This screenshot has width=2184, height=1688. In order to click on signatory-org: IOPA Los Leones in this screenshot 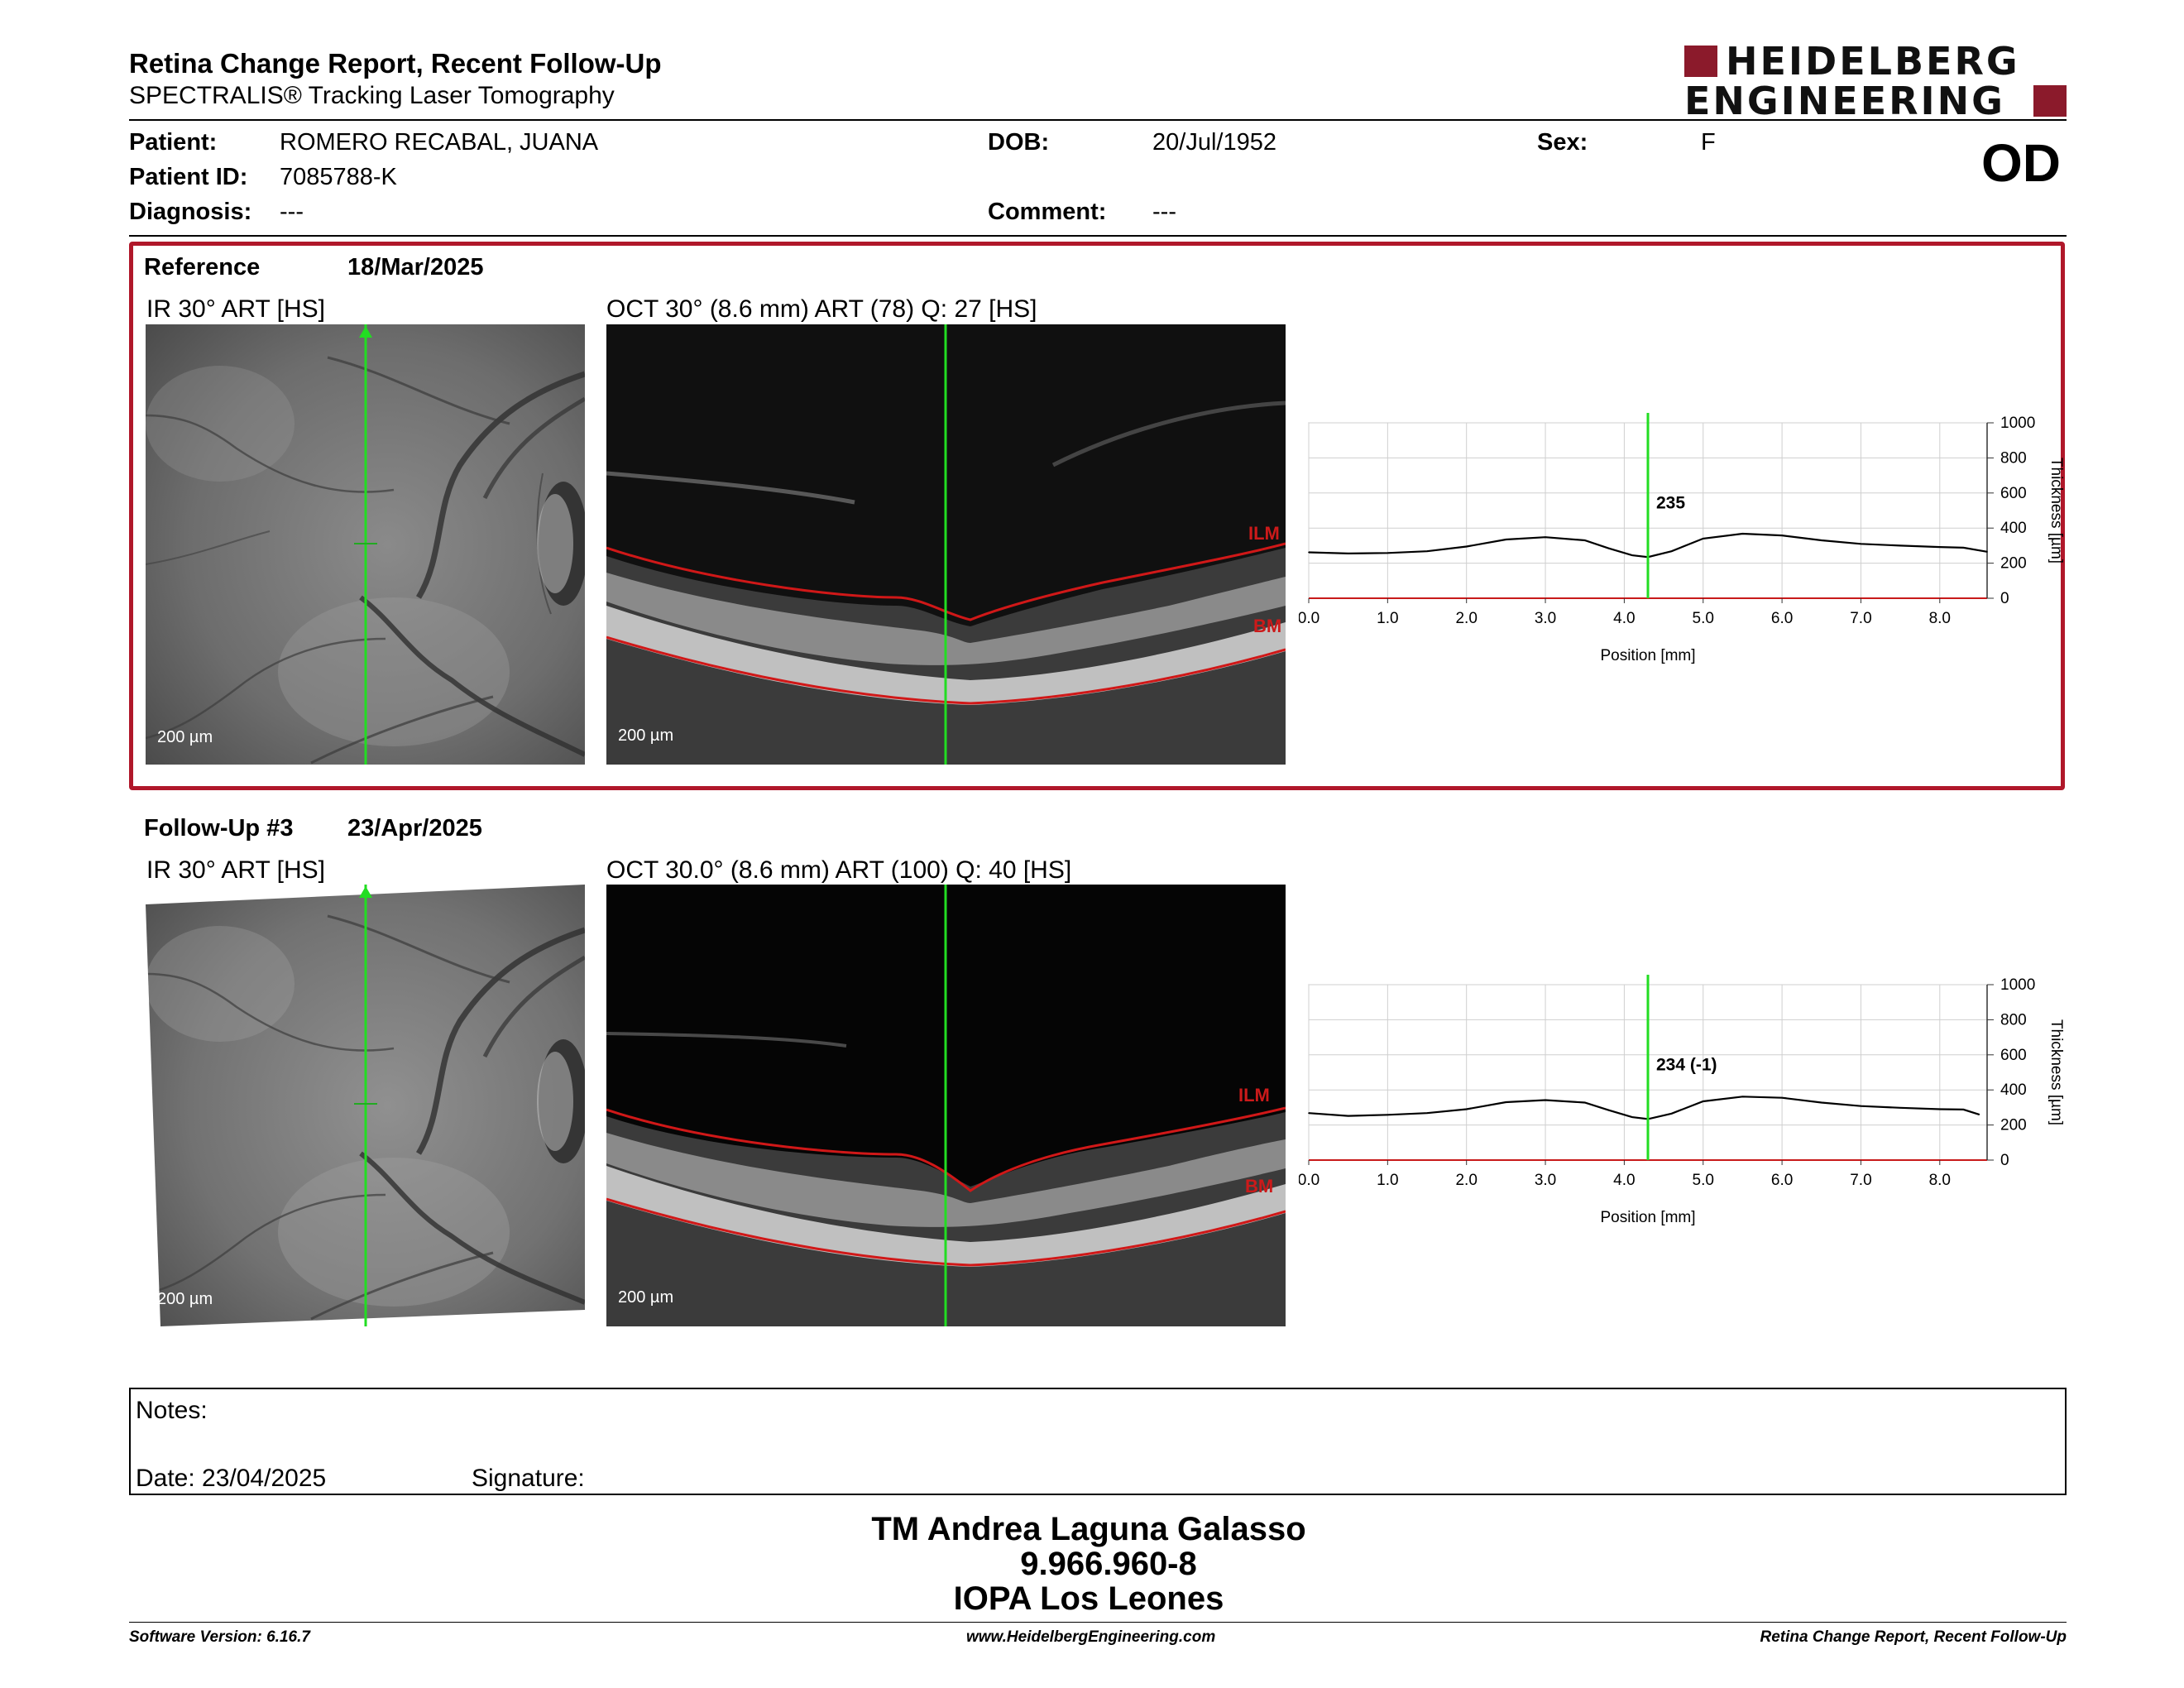, I will do `click(1092, 1599)`.